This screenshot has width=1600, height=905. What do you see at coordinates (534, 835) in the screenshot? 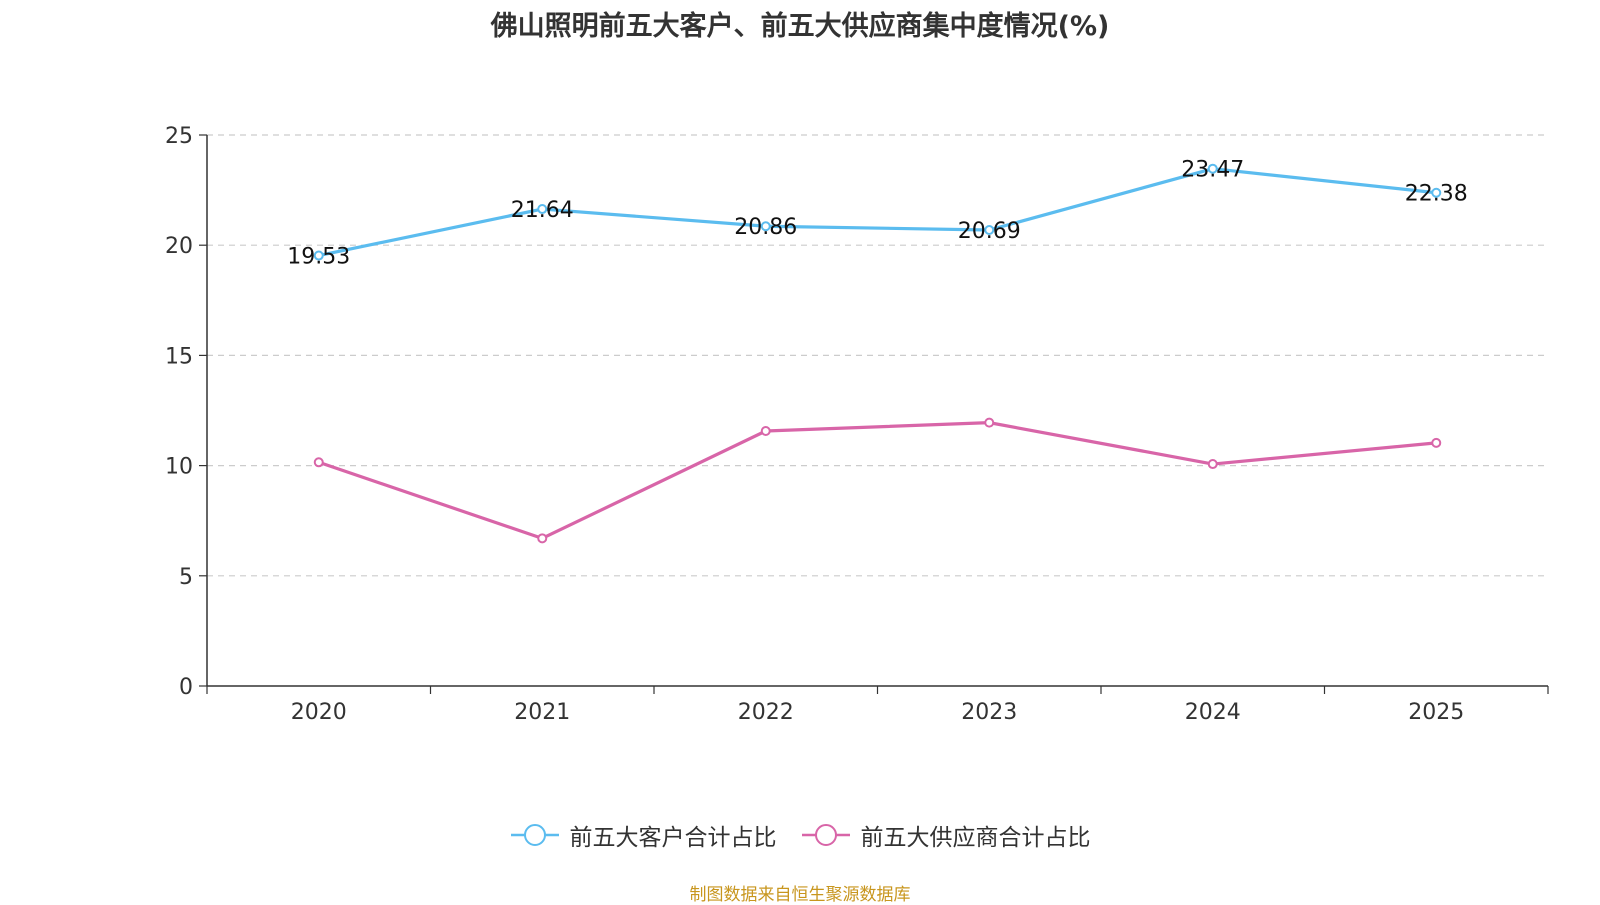
I see `legend-marker-customers` at bounding box center [534, 835].